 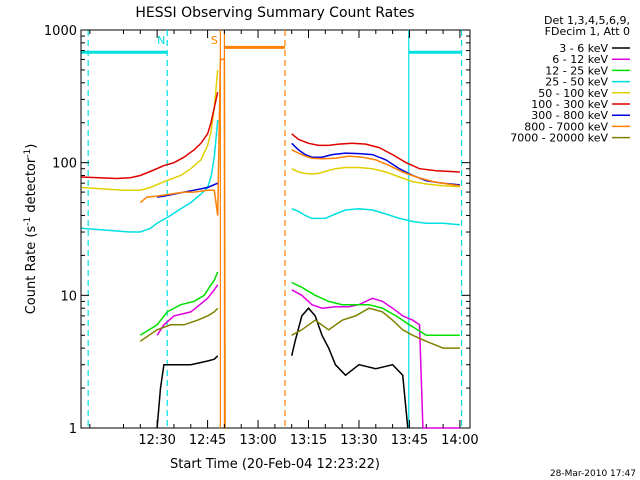 I want to click on legend-label-4: 50 - 100 keV, so click(x=573, y=93).